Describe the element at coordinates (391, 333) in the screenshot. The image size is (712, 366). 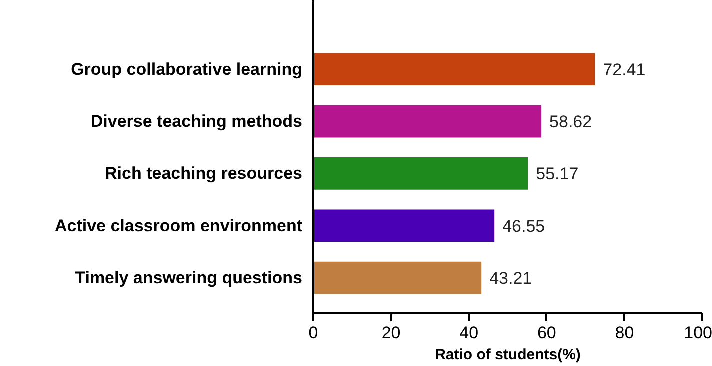
I see `x-tick-label: 20` at that location.